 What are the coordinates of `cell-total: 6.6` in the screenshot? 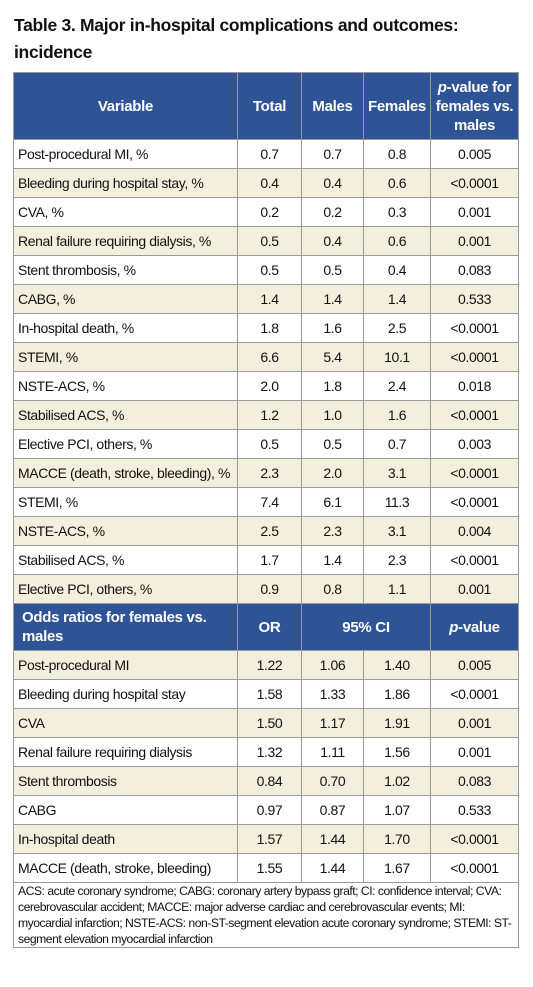 It's located at (269, 357).